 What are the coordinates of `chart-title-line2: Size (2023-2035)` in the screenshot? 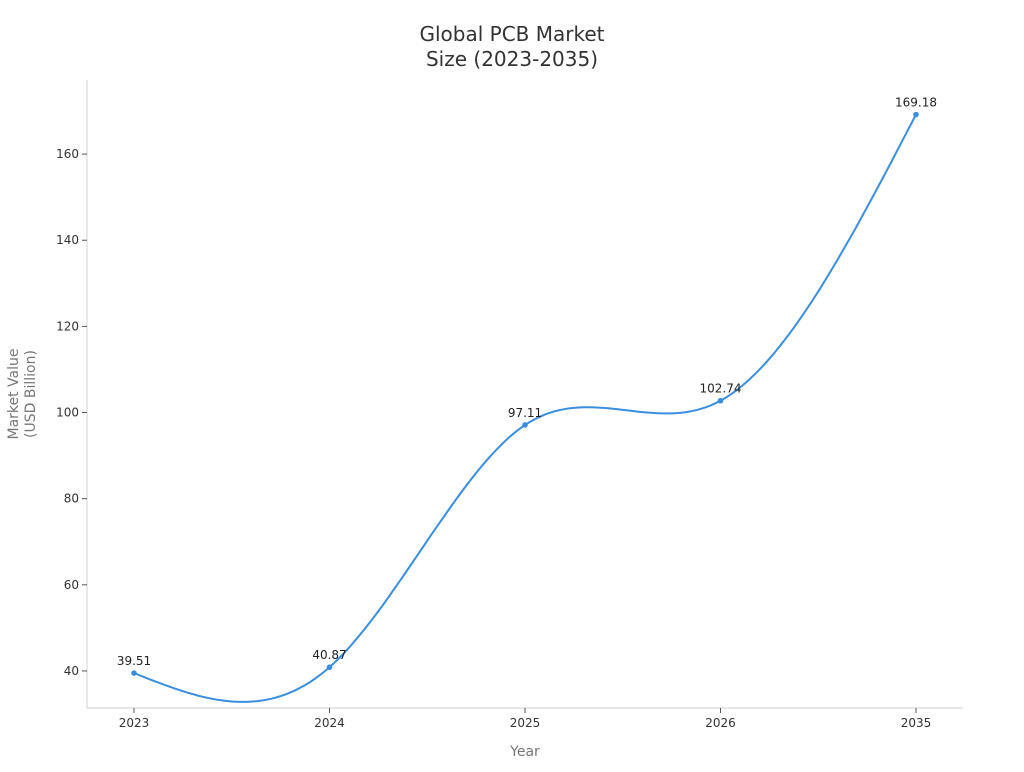 It's located at (512, 59).